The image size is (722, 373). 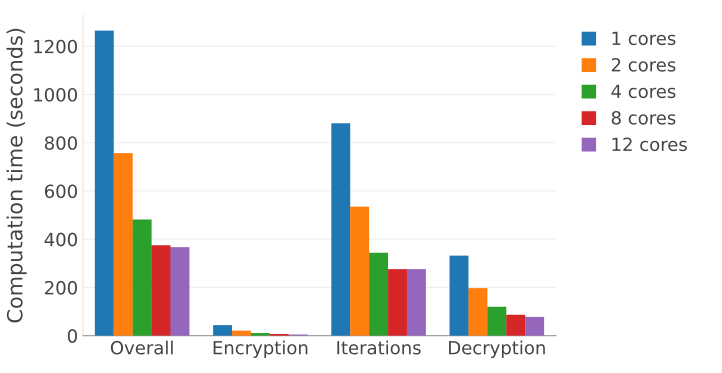 I want to click on x-tick-label: Iterations, so click(x=379, y=347).